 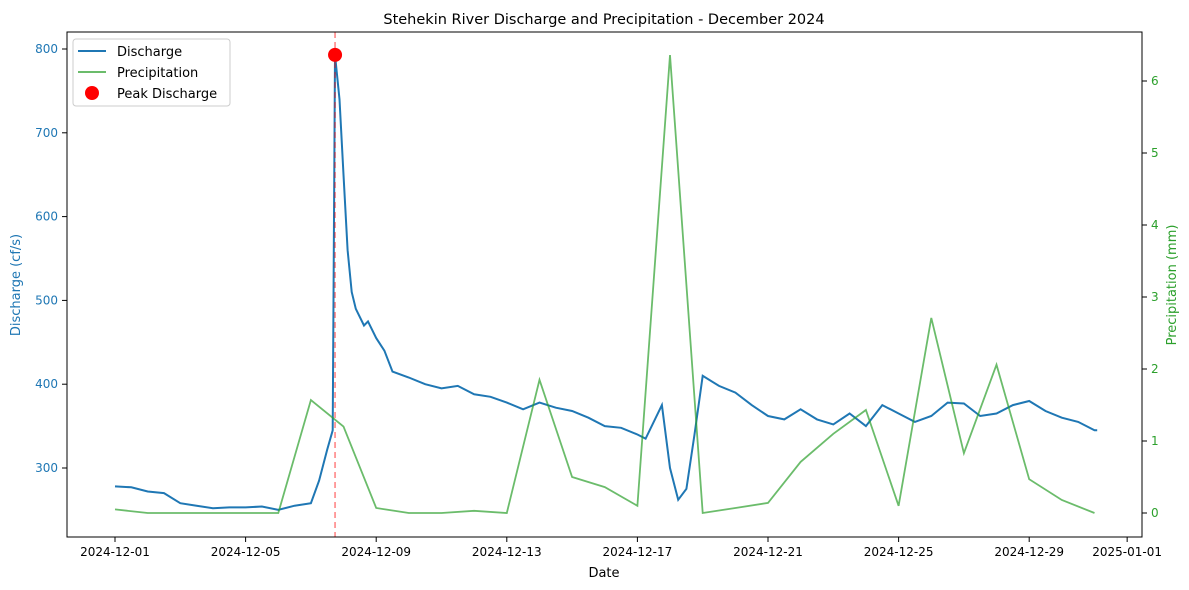 What do you see at coordinates (1155, 441) in the screenshot?
I see `y-right-tick-label: 1` at bounding box center [1155, 441].